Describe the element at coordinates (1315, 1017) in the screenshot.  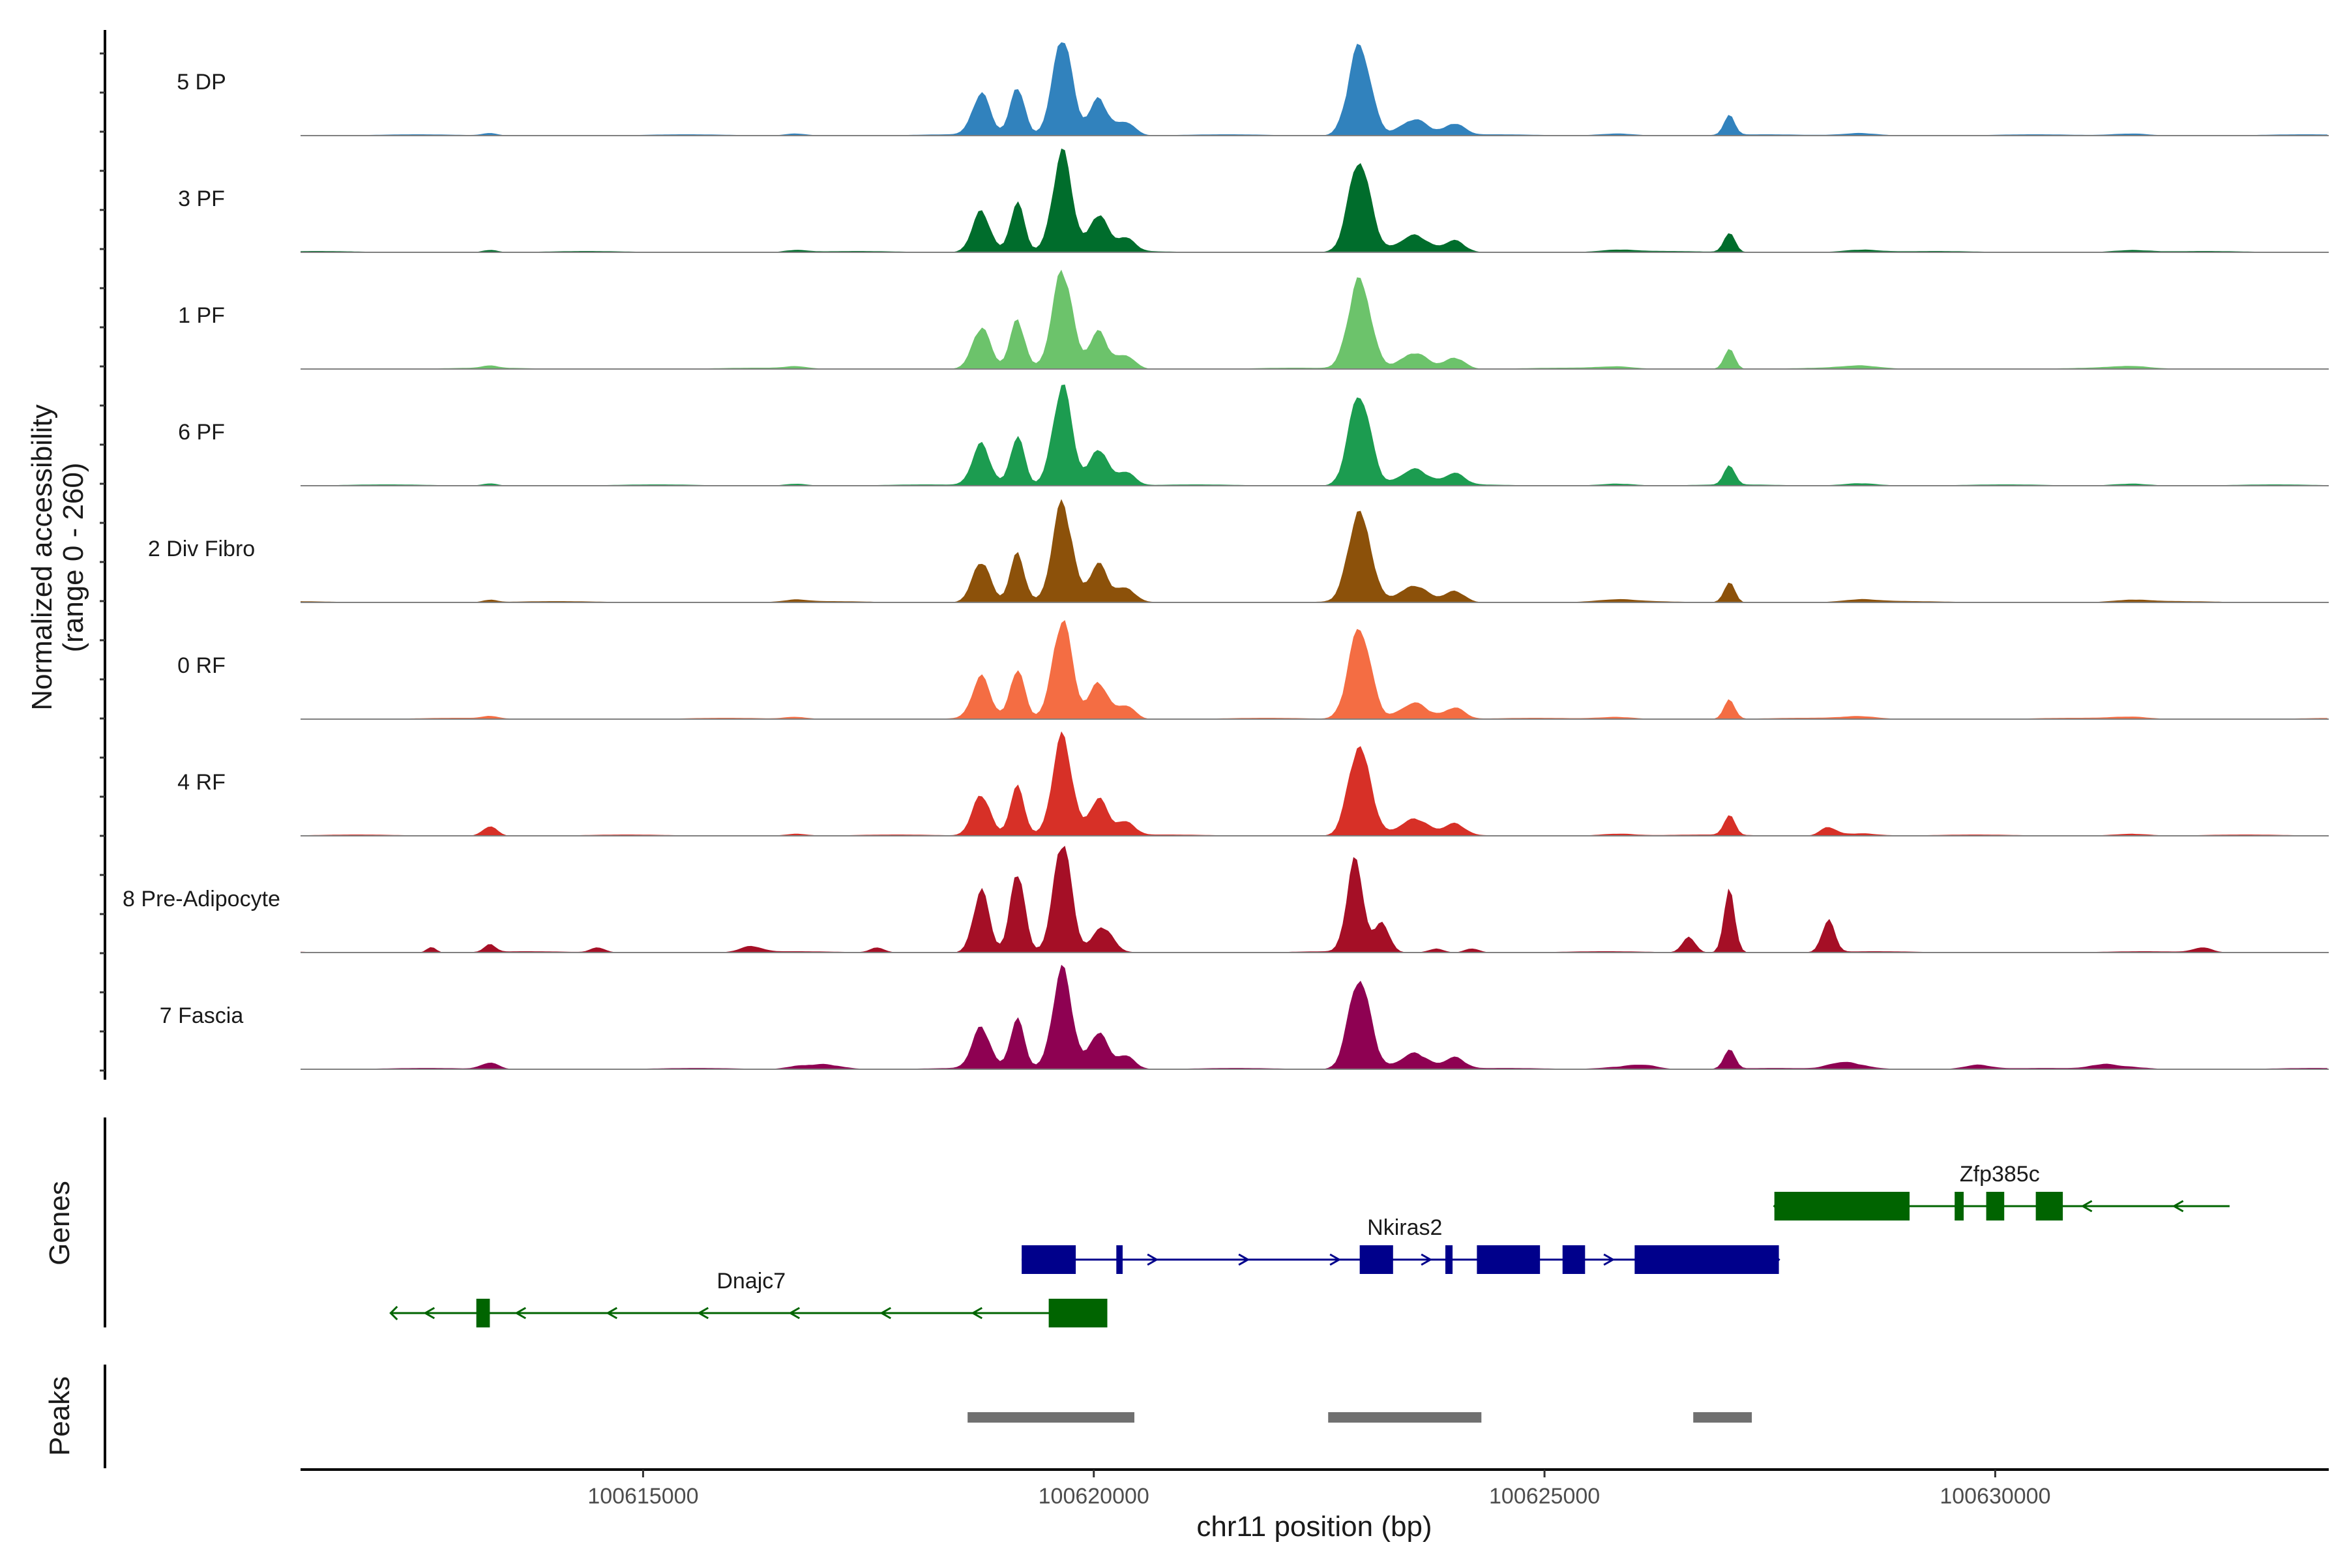
I see `coverage-area-7-fascia` at that location.